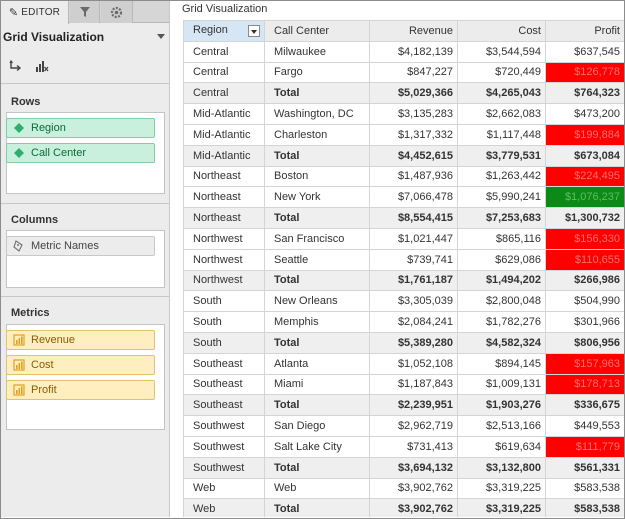  What do you see at coordinates (80, 340) in the screenshot?
I see `metrics-item-revenue: Revenue` at bounding box center [80, 340].